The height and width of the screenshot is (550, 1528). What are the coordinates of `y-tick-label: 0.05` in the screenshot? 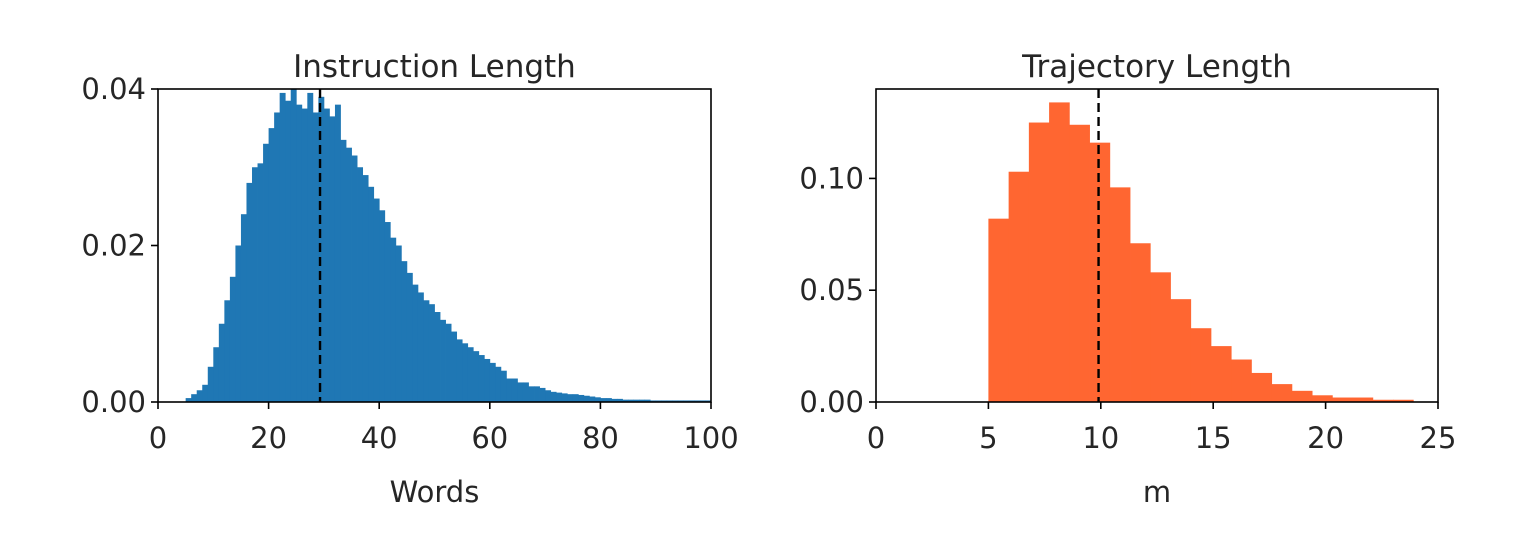 It's located at (831, 290).